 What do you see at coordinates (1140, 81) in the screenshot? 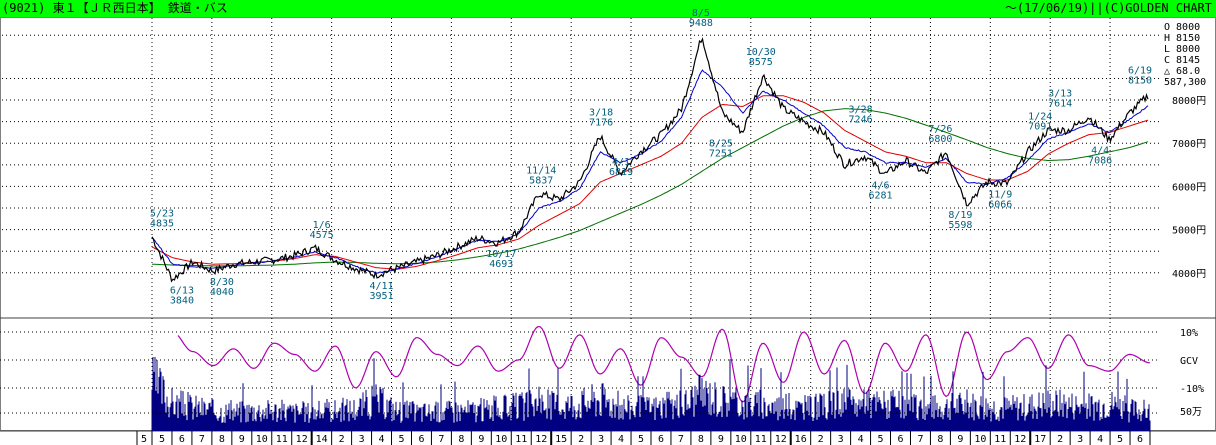
I see `annotation-value: 8150` at bounding box center [1140, 81].